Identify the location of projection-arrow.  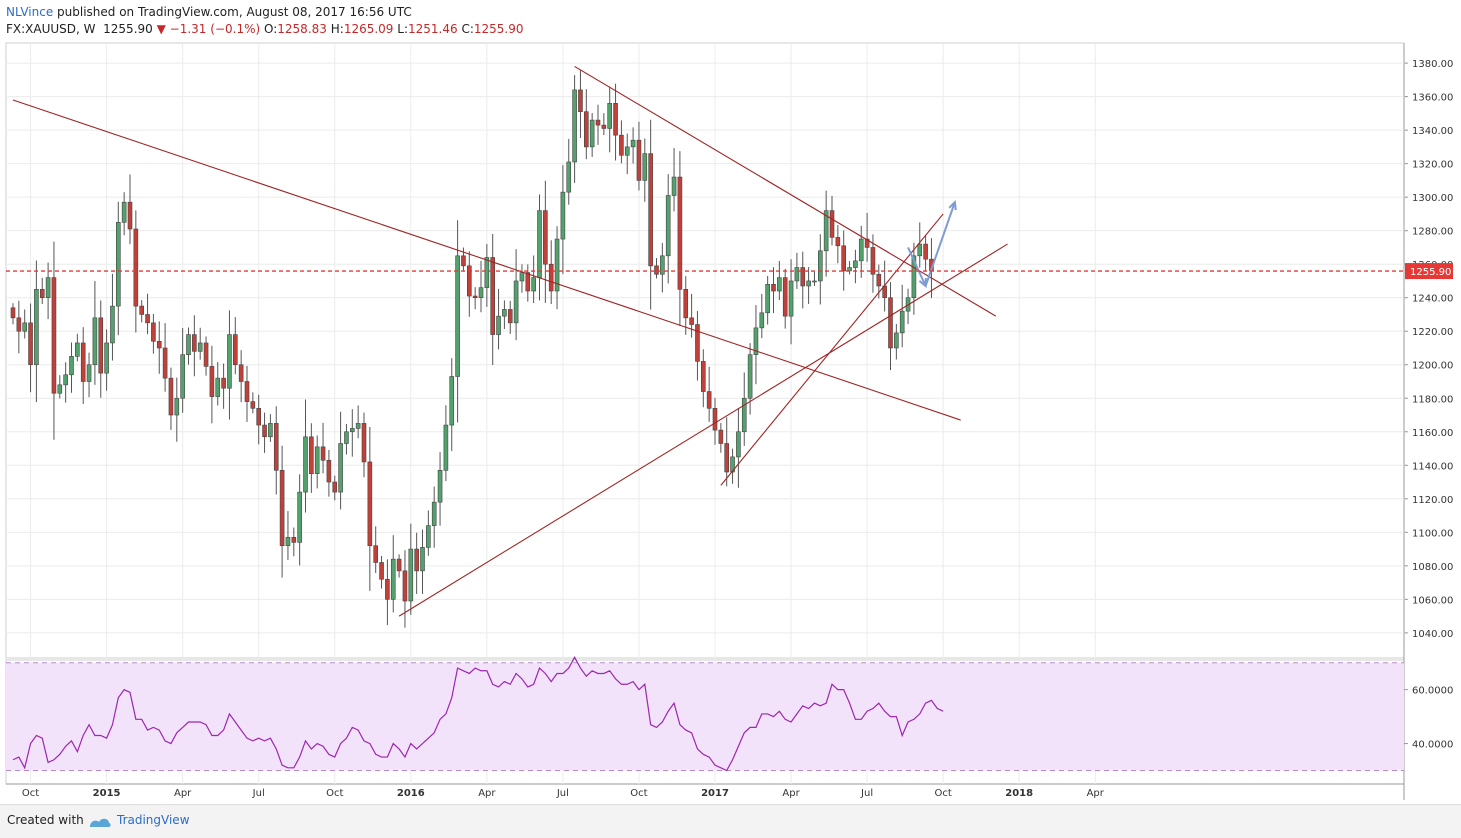
(940, 244).